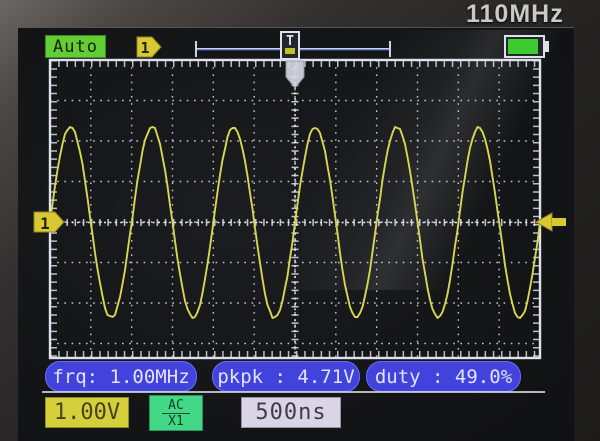  I want to click on channel1-status-marker-icon: 1, so click(149, 47).